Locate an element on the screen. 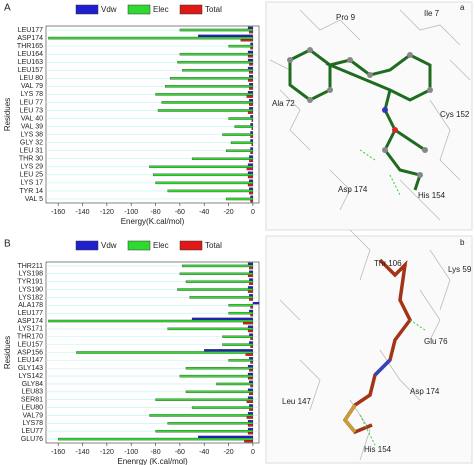 This screenshot has width=474, height=465. panel-label: B is located at coordinates (7, 244).